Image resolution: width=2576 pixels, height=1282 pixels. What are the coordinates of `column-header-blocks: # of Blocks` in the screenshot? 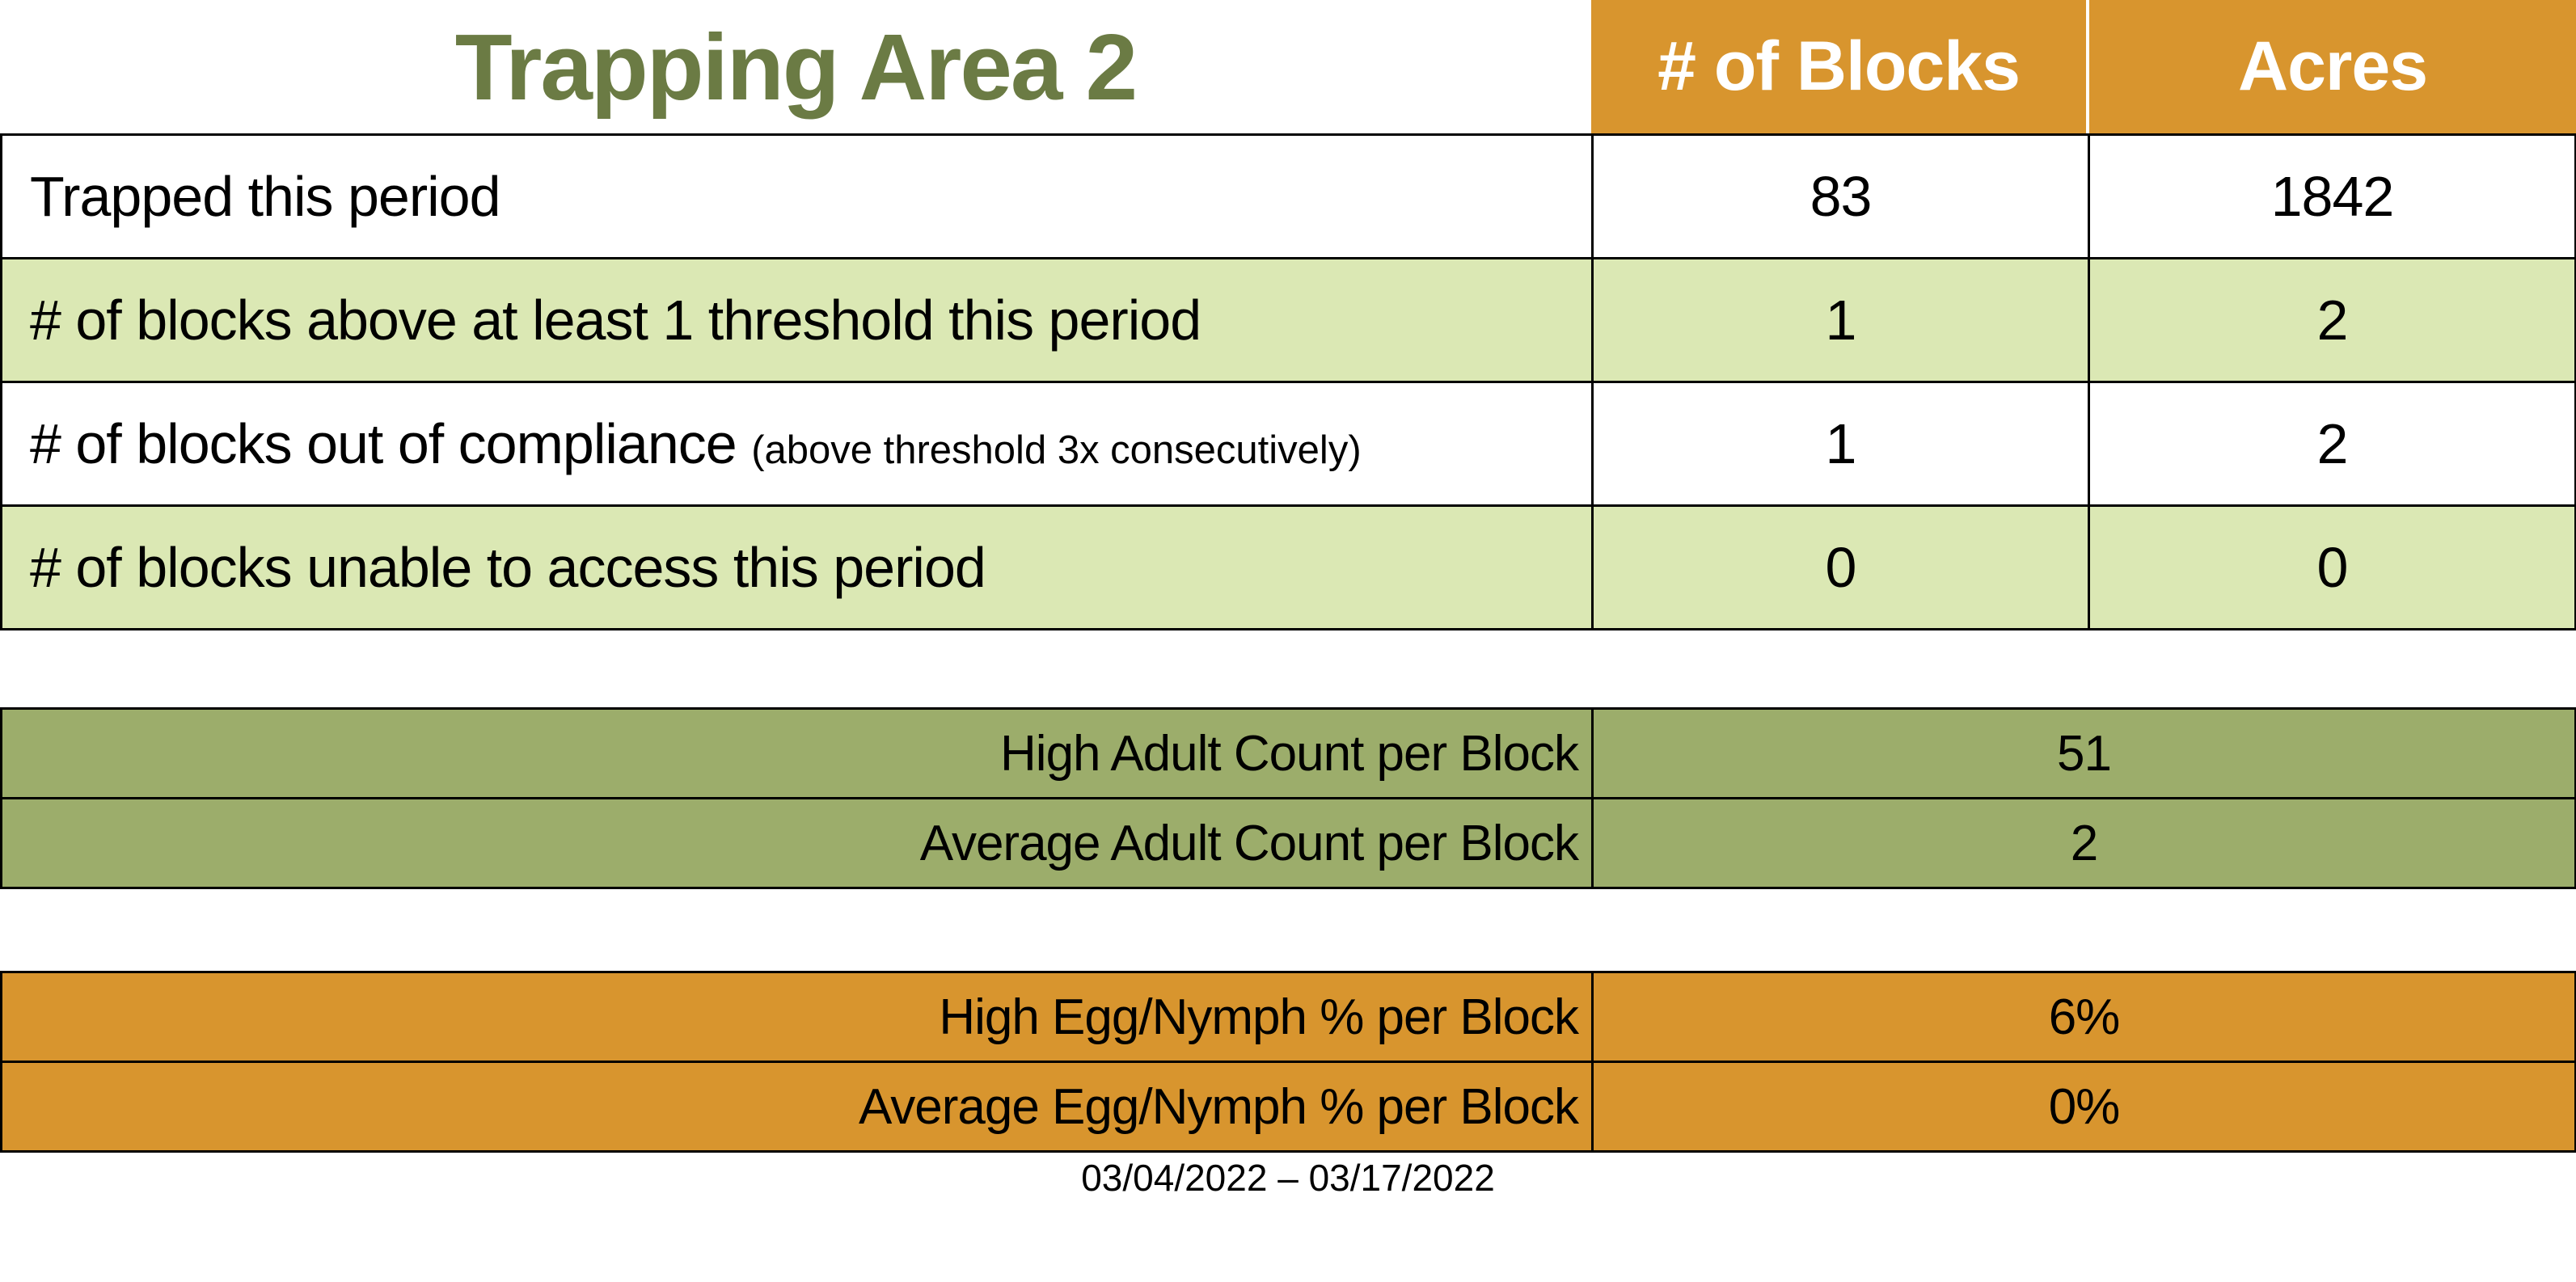 It's located at (1840, 66).